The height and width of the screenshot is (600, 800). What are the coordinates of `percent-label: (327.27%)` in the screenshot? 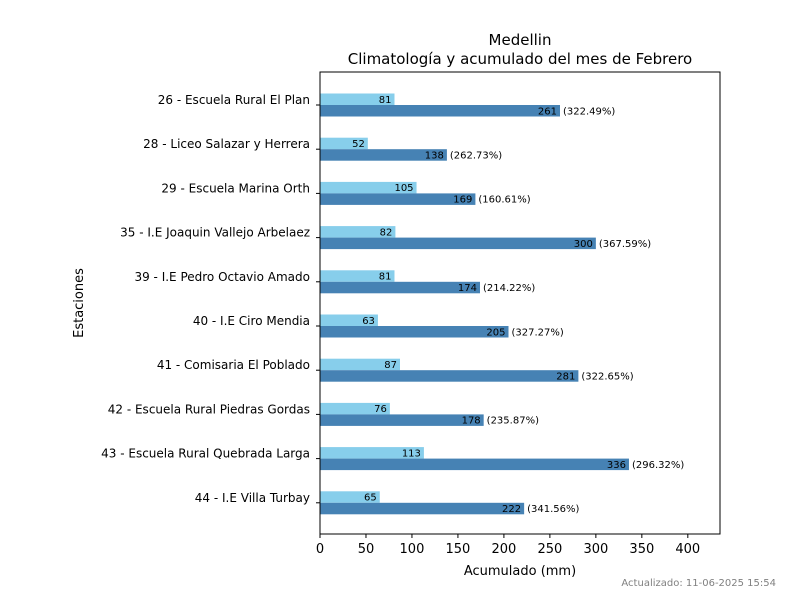 It's located at (538, 332).